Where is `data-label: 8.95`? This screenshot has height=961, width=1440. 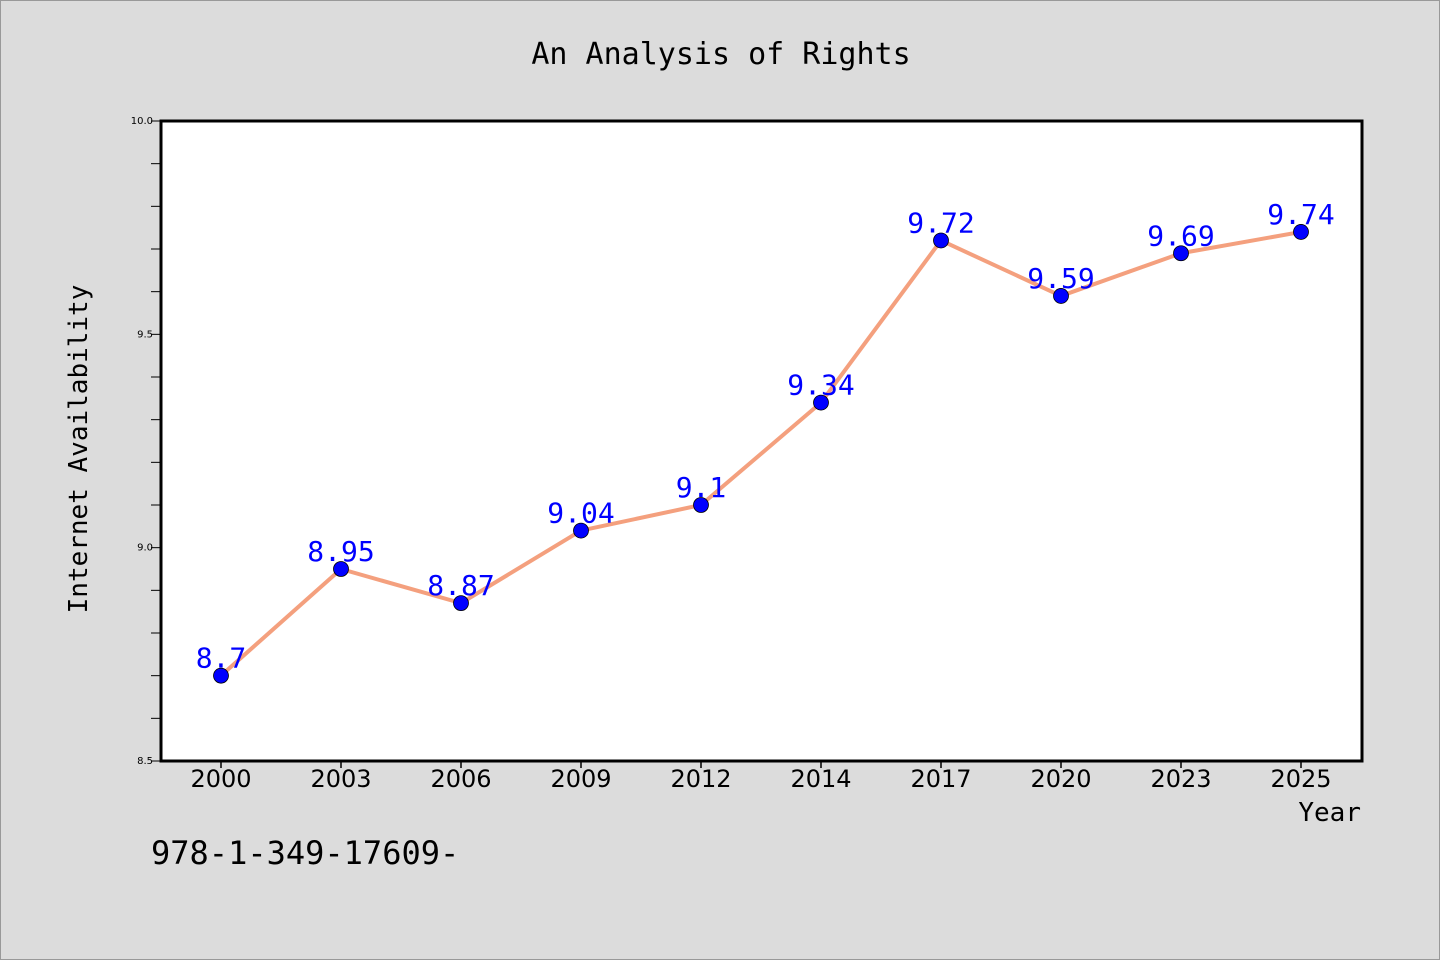
data-label: 8.95 is located at coordinates (340, 551).